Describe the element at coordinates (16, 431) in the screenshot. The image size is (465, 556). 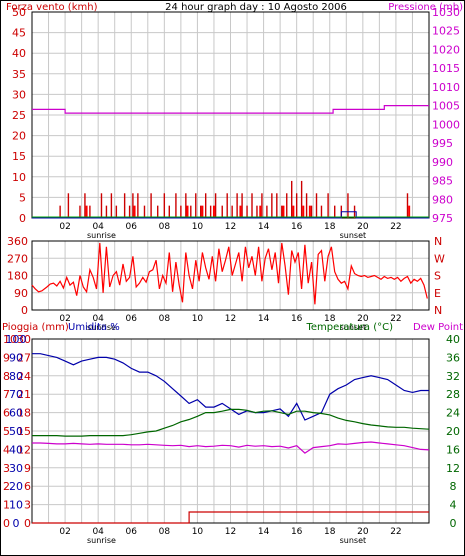
I see `y-tick-label-humidity: 50` at that location.